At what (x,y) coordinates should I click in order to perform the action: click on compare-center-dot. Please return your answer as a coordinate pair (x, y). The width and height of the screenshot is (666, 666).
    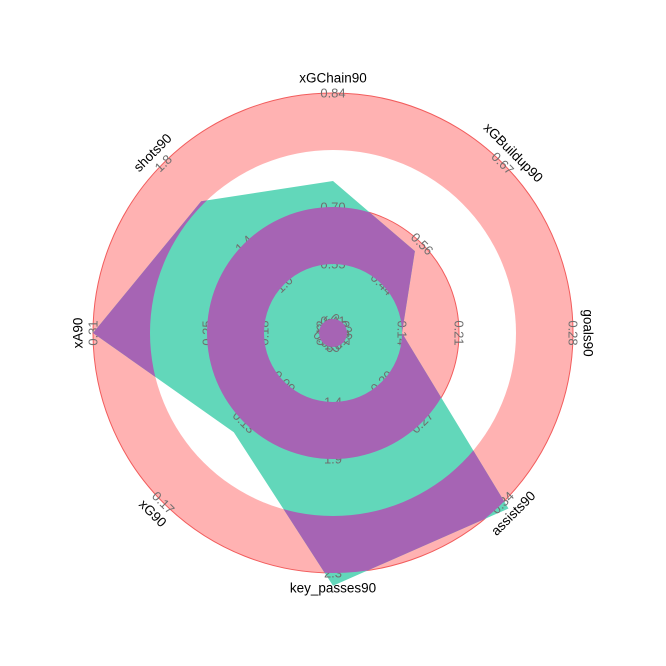
    Looking at the image, I should click on (333, 333).